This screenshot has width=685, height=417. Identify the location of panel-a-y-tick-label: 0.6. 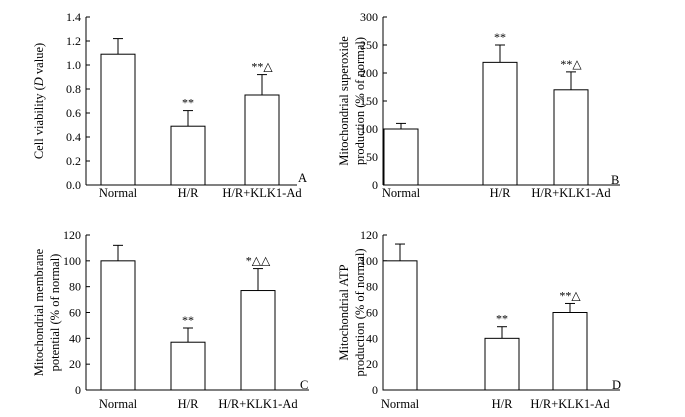
(73, 113).